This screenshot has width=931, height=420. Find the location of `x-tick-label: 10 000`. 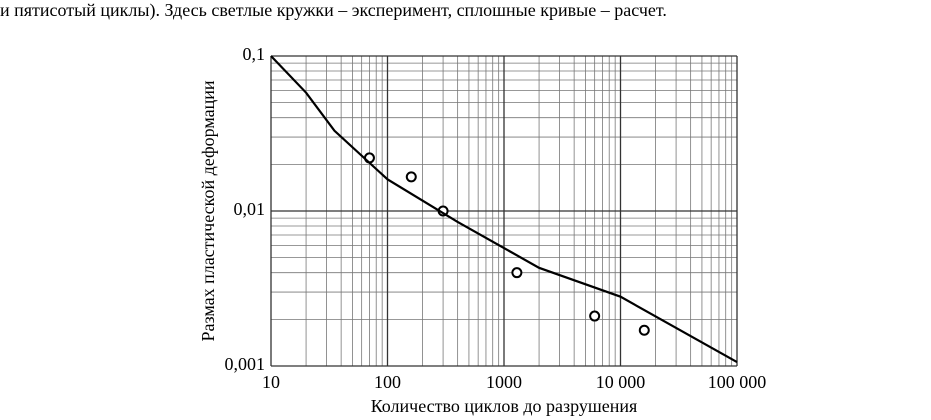

x-tick-label: 10 000 is located at coordinates (621, 382).